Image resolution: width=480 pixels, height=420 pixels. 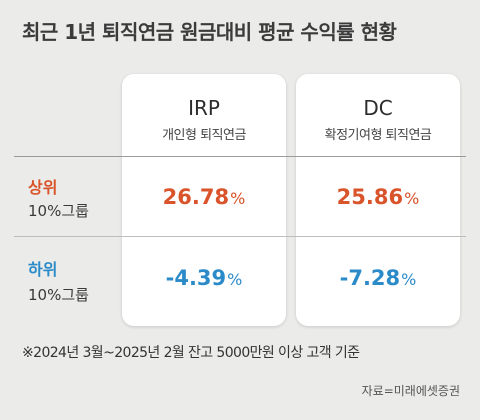 What do you see at coordinates (378, 197) in the screenshot?
I see `dc-top-value: 25.86%` at bounding box center [378, 197].